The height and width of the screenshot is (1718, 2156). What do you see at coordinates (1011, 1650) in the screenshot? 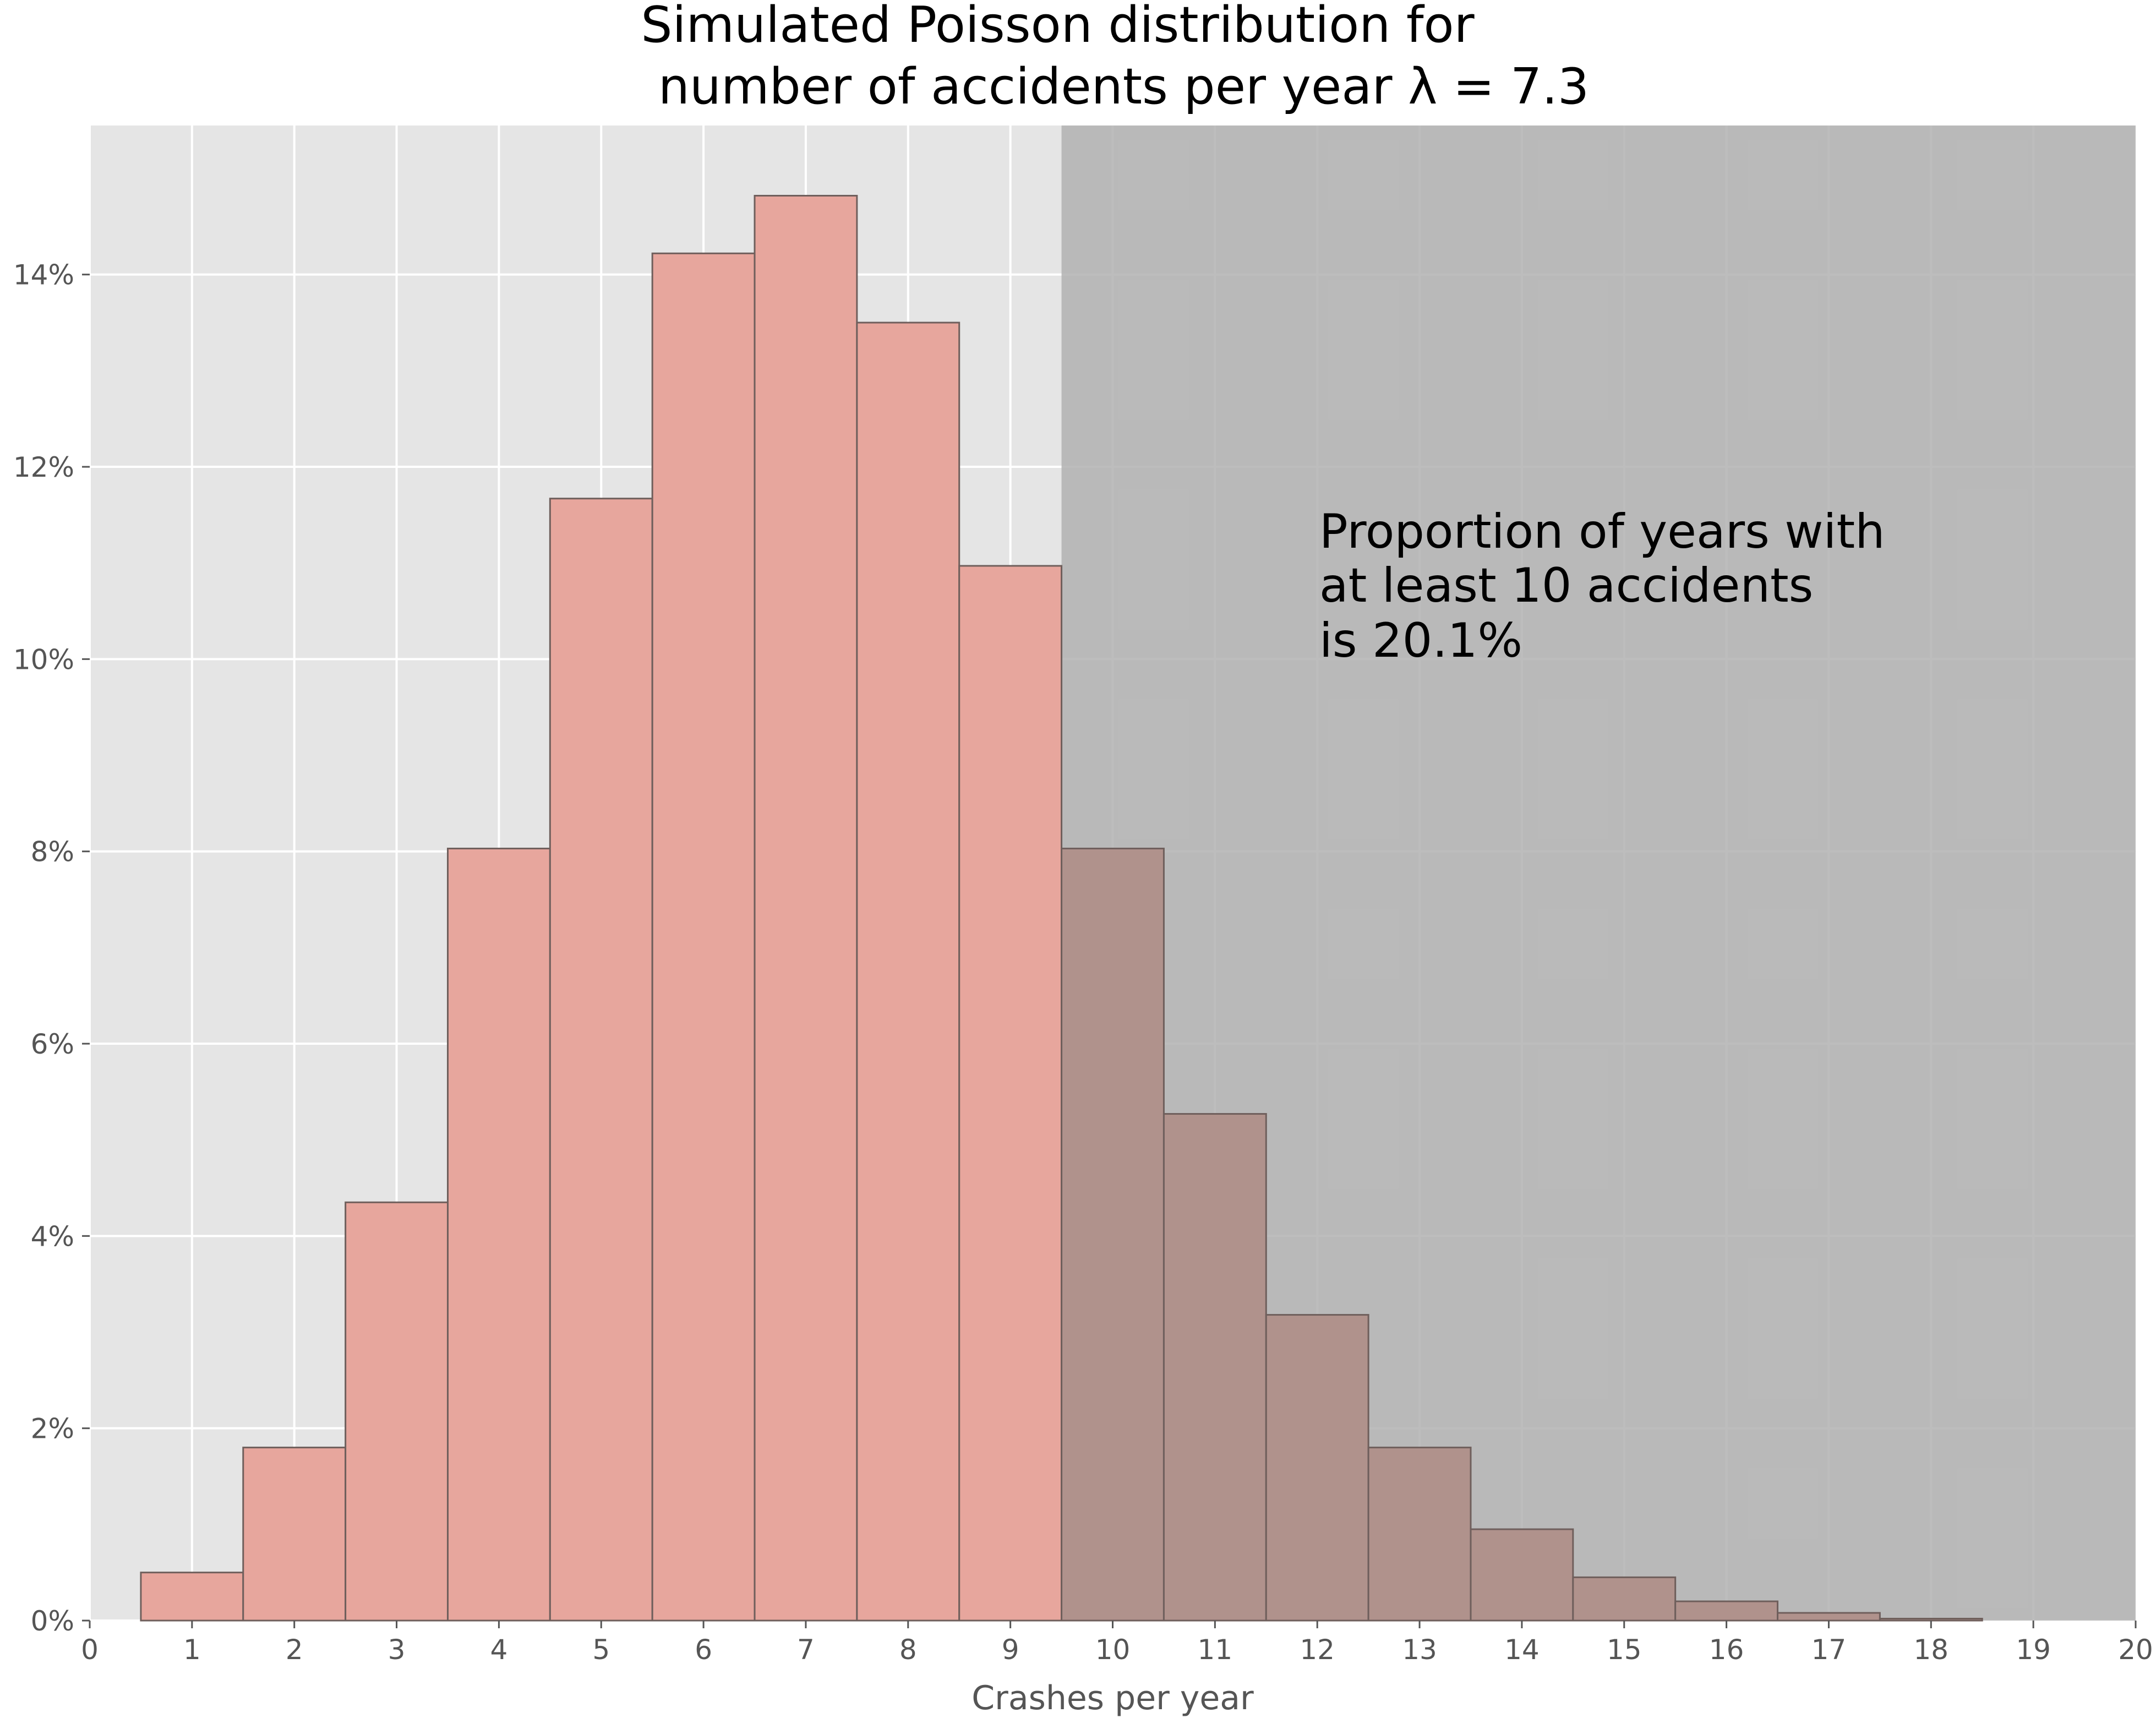
I see `x-tick-label: 9` at bounding box center [1011, 1650].